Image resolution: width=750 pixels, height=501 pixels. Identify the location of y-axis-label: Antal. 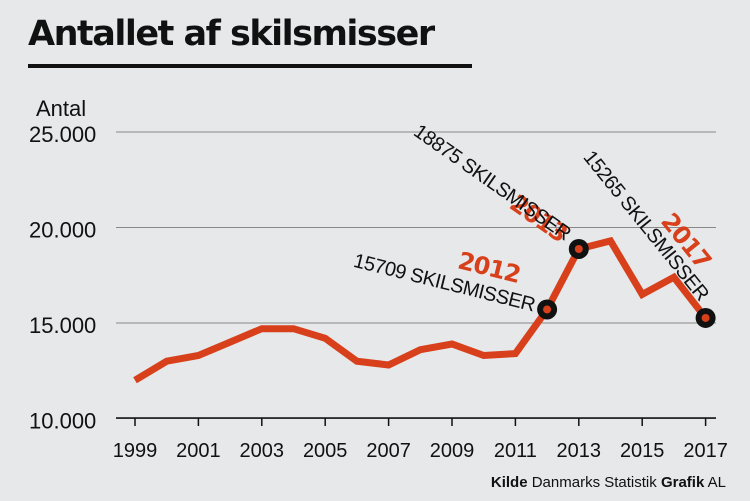
(61, 108).